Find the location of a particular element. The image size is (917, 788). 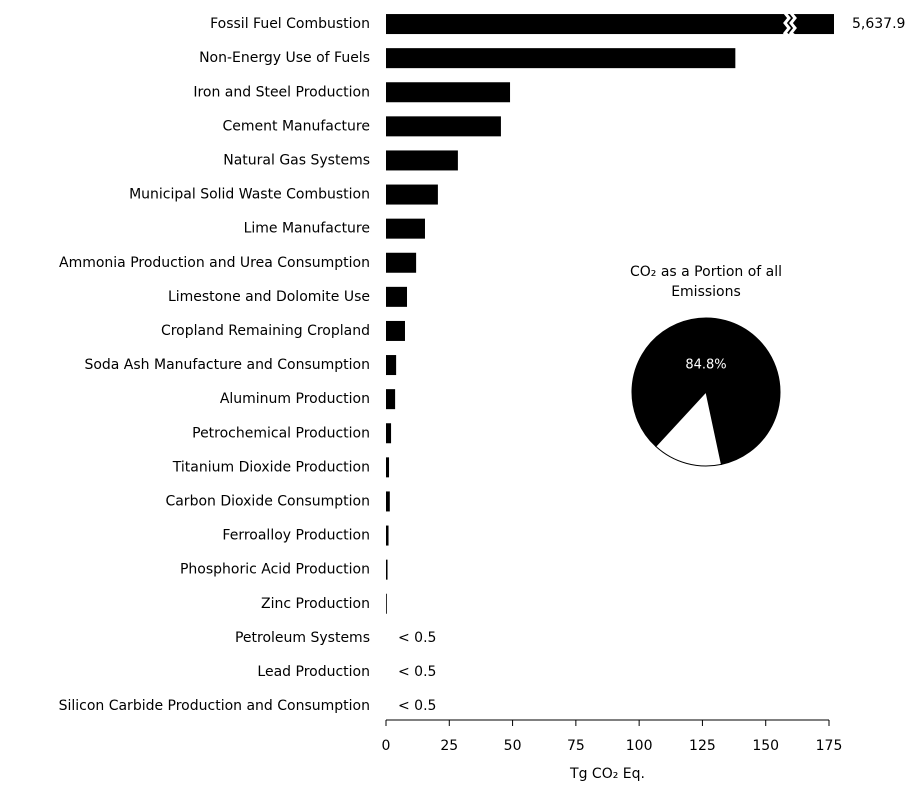

pie-label: 84.8% is located at coordinates (705, 365).